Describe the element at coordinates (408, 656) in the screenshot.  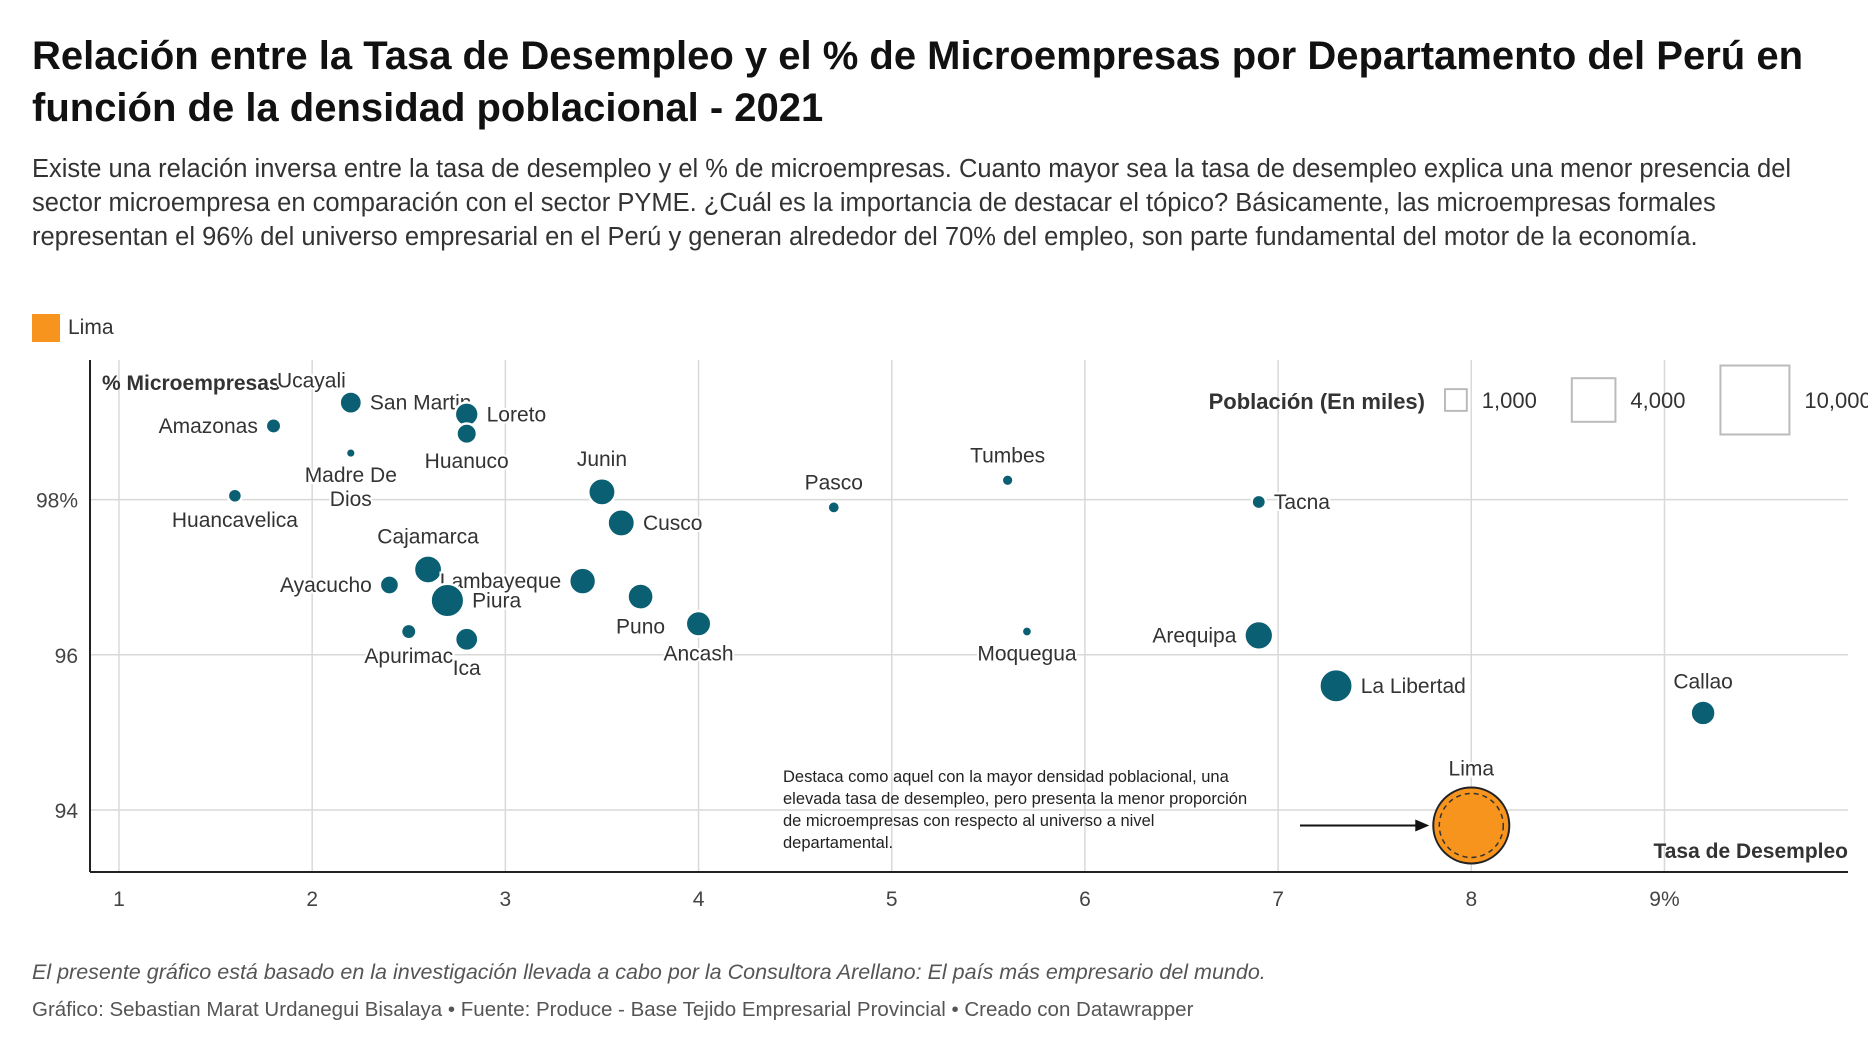
I see `point-label-apurimac: Apurimac` at that location.